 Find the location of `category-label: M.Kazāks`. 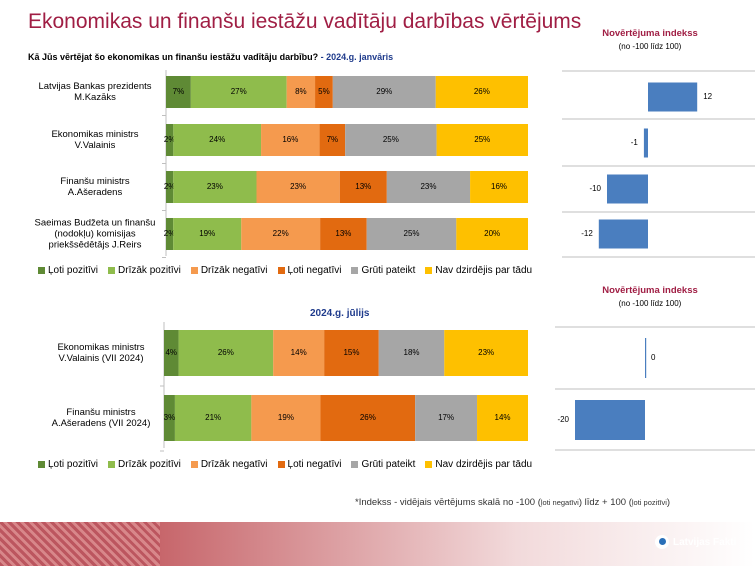

category-label: M.Kazāks is located at coordinates (95, 97).